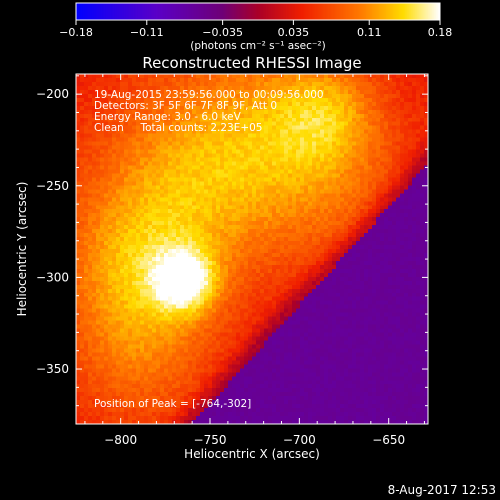 This screenshot has width=500, height=500. Describe the element at coordinates (388, 440) in the screenshot. I see `x-tick-label: −650` at that location.